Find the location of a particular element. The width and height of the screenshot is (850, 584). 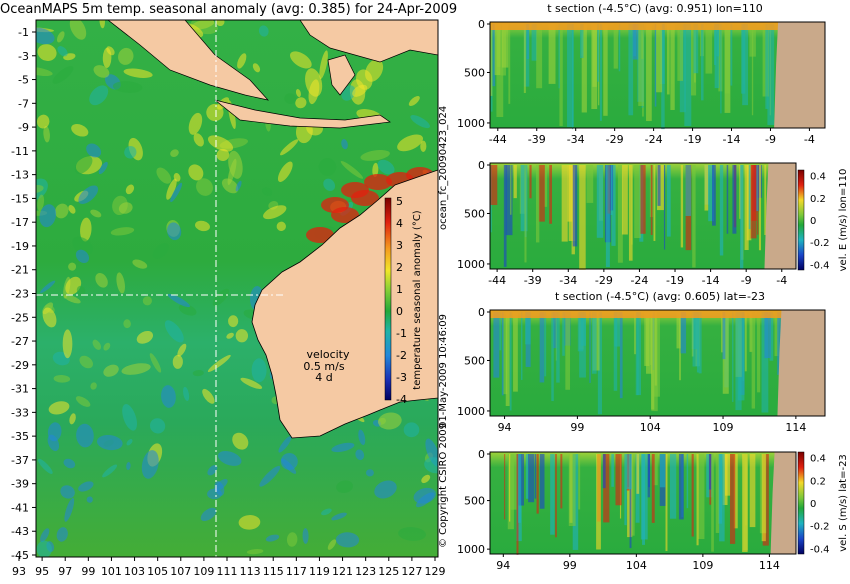

vel-e-colorbar-label: vel. E (m/s) lon=110 is located at coordinates (843, 220).